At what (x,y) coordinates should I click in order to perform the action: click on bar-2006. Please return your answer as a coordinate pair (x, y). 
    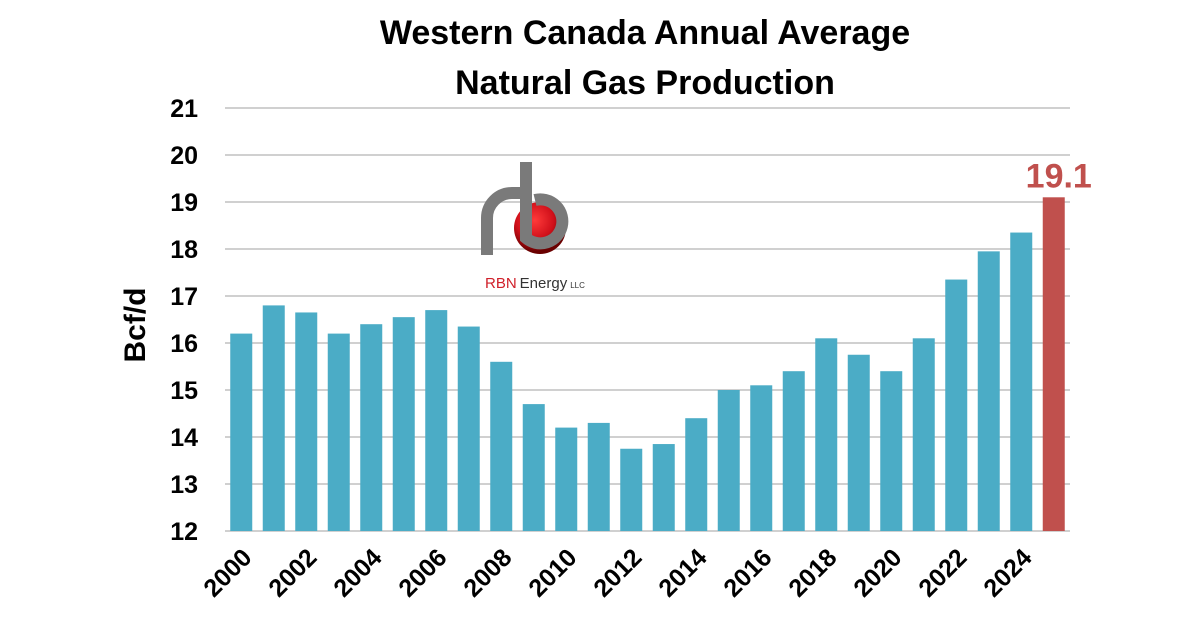
    Looking at the image, I should click on (436, 420).